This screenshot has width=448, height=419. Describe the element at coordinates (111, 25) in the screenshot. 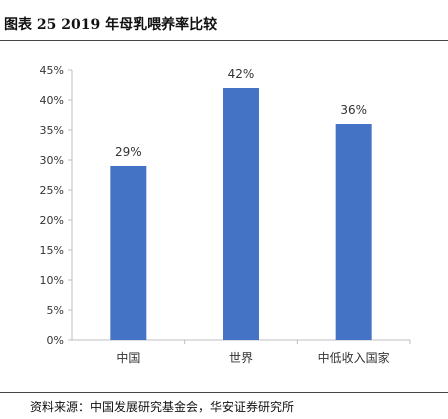

I see `figure-title: 图表 25 2019 年母乳喂养率比较` at that location.